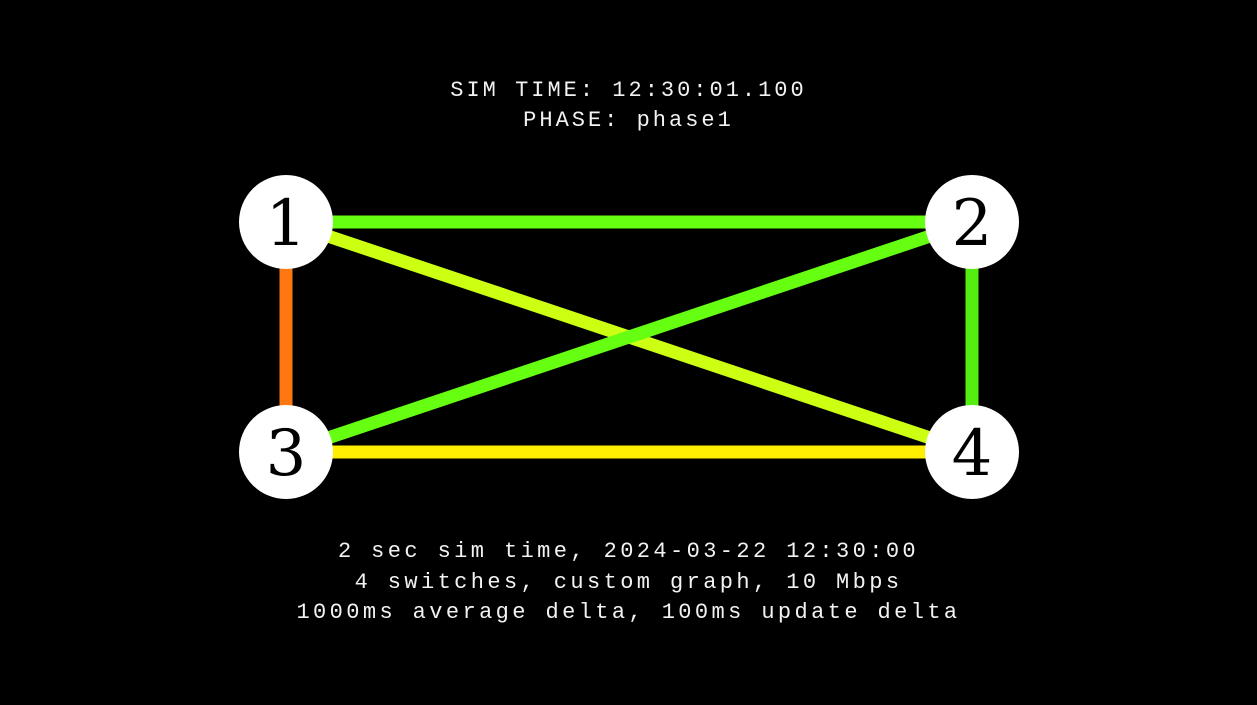  Describe the element at coordinates (628, 106) in the screenshot. I see `header: SIM TIME: 12:30:01.100 PHASE: phase1` at that location.